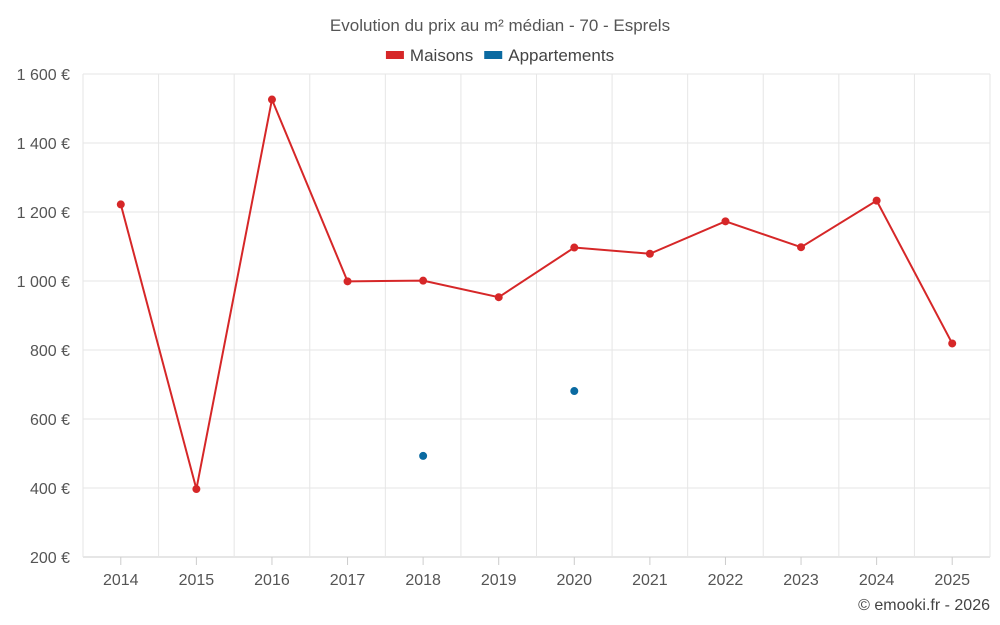 The height and width of the screenshot is (625, 1000). What do you see at coordinates (50, 558) in the screenshot?
I see `y-tick-label: 200 €` at bounding box center [50, 558].